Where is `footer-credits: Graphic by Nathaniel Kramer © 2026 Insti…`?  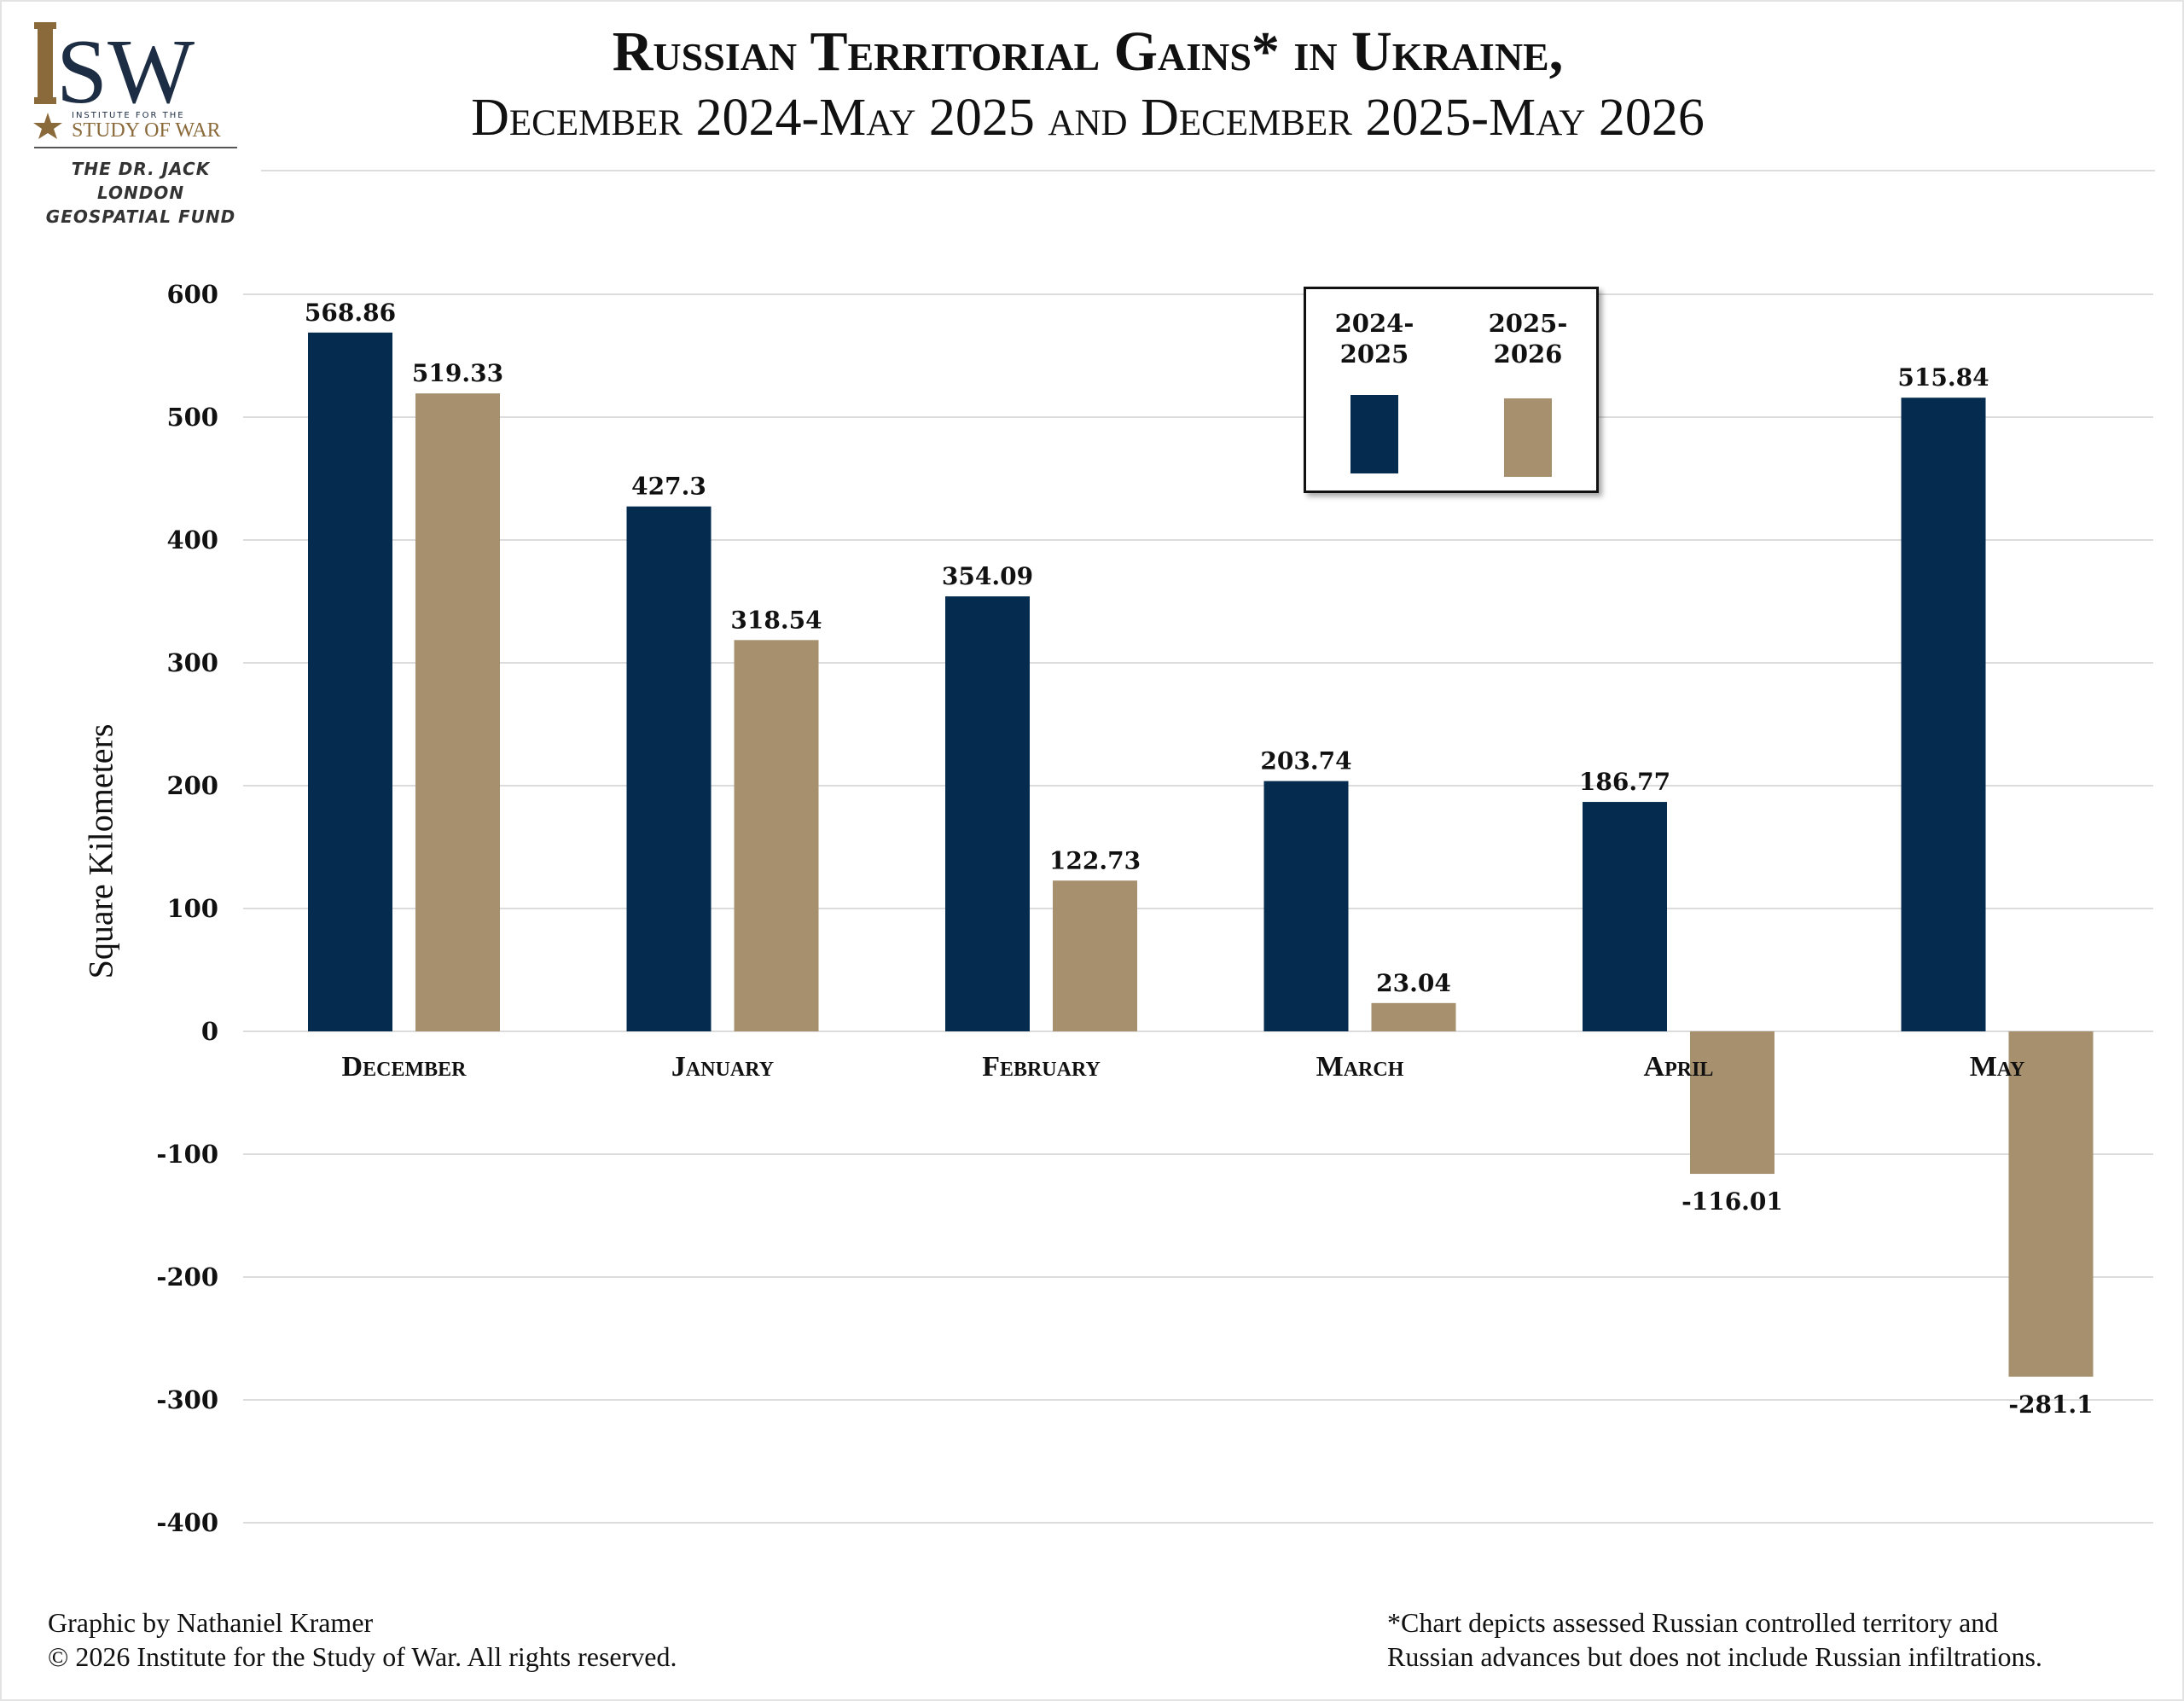 footer-credits: Graphic by Nathaniel Kramer © 2026 Insti… is located at coordinates (363, 1639).